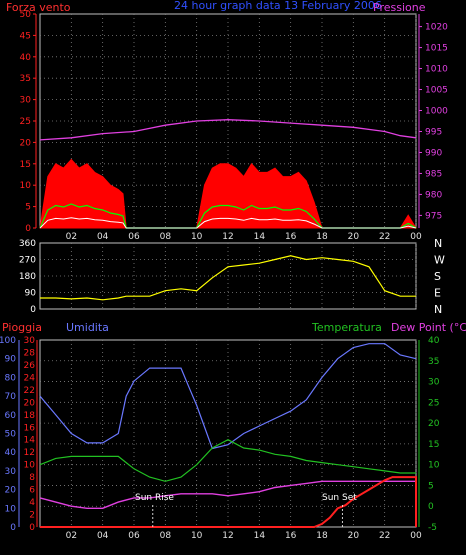 Image resolution: width=466 pixels, height=555 pixels. Describe the element at coordinates (354, 536) in the screenshot. I see `bottom-xtick-20: 20` at that location.